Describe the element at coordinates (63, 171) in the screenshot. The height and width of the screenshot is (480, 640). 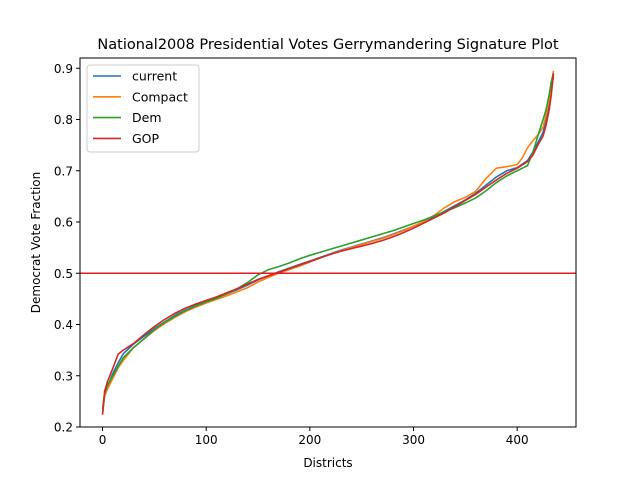
I see `y-tick-label: 0.7` at that location.